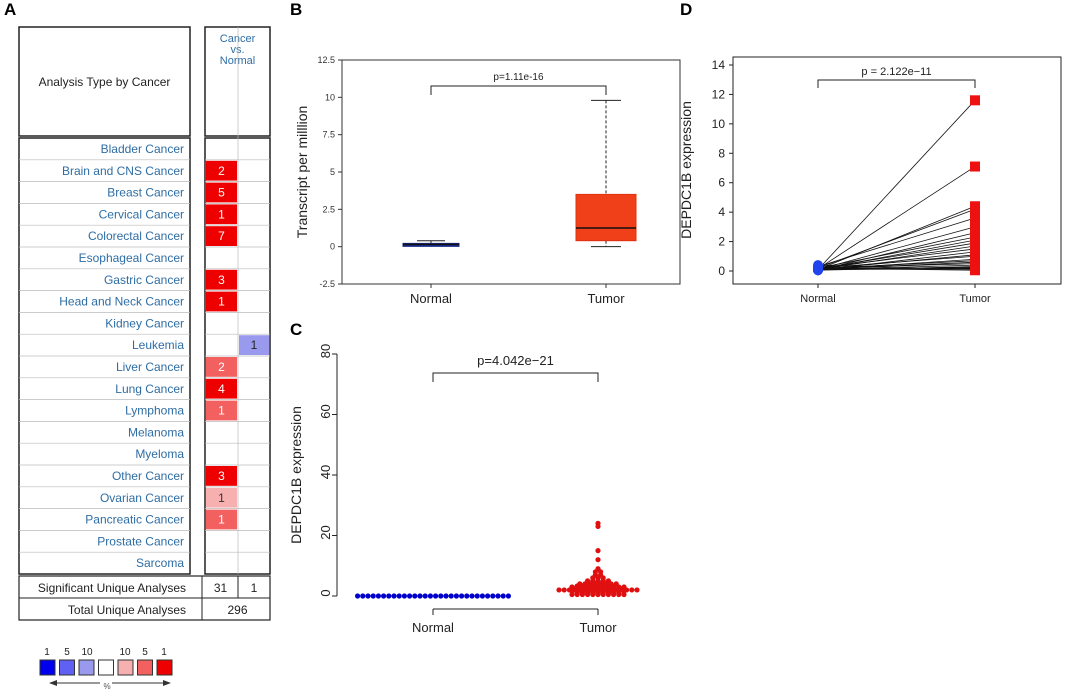 This screenshot has width=1065, height=693. Describe the element at coordinates (686, 170) in the screenshot. I see `y-axis-label: DEPDC1B expression` at that location.